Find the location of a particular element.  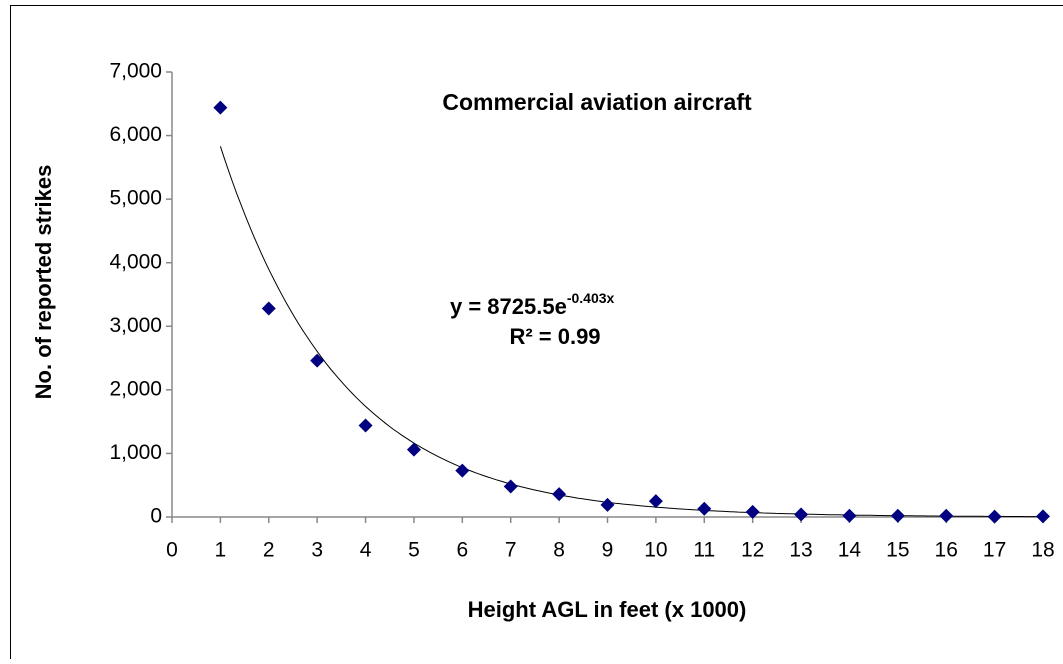

x-tick-label: 17 is located at coordinates (994, 550).